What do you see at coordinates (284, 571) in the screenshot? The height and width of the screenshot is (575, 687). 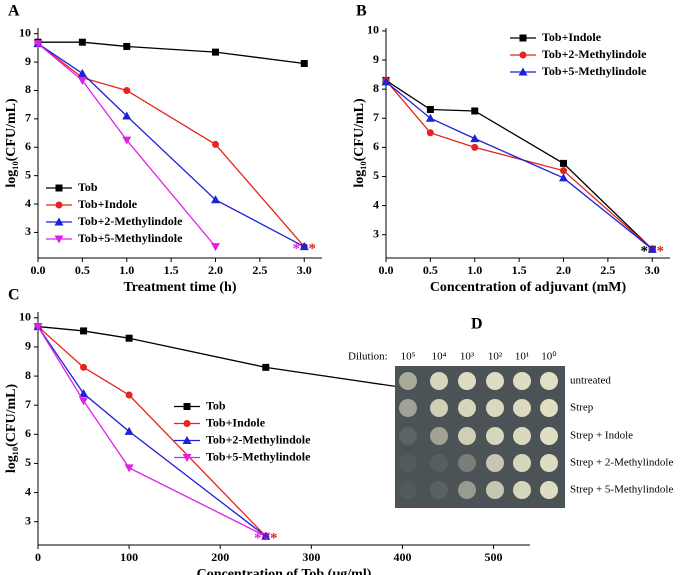 I see `x-axis-label: Concentration of Tob (μg/ml)` at bounding box center [284, 571].